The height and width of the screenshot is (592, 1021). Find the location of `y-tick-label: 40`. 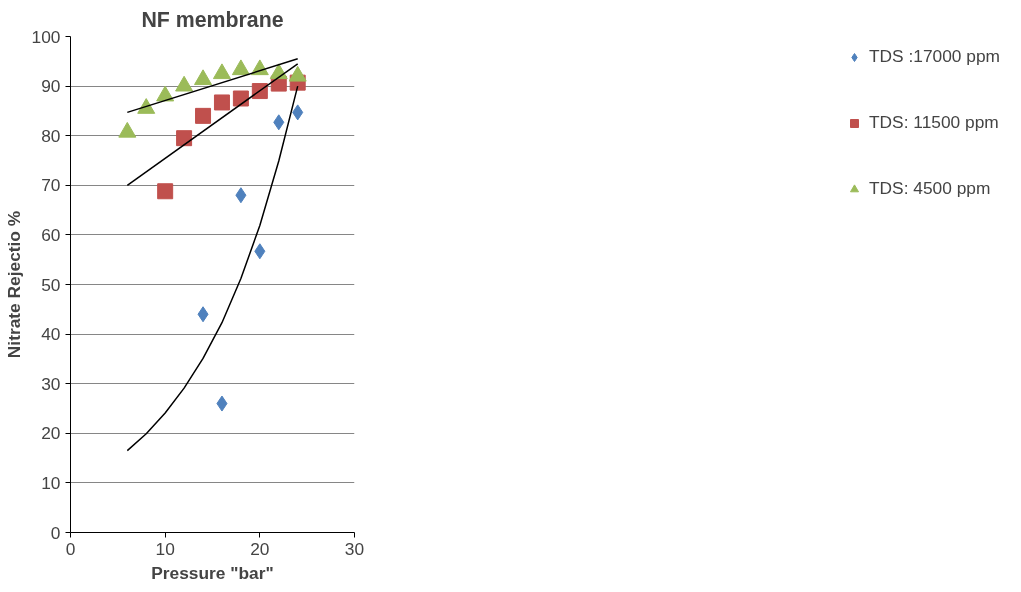

y-tick-label: 40 is located at coordinates (51, 334).